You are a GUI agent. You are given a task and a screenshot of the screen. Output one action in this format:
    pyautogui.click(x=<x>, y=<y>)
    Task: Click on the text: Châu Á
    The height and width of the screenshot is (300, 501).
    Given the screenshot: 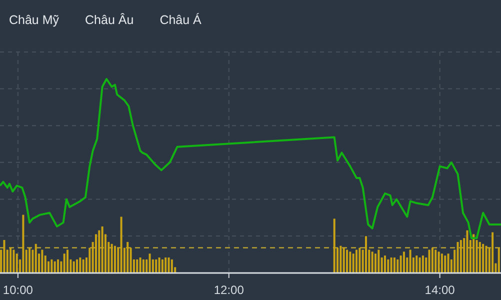 What is the action you would take?
    pyautogui.click(x=181, y=20)
    